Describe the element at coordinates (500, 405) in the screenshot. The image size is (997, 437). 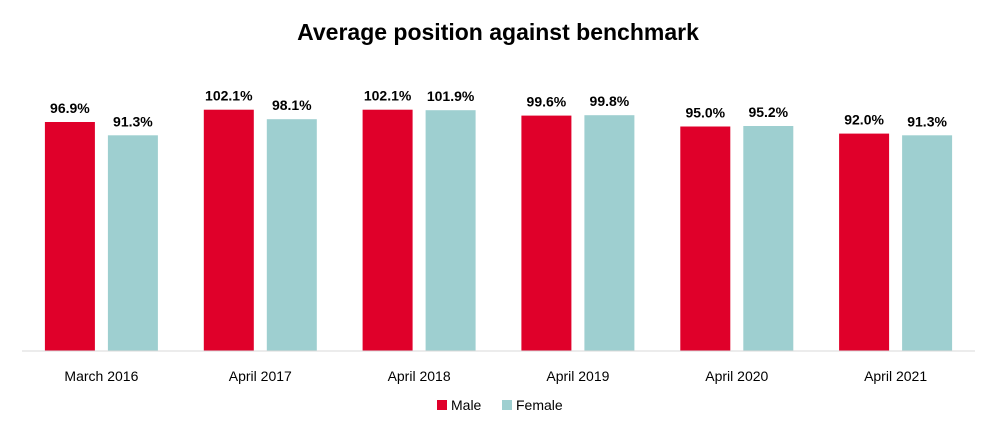
I see `legend: Male Female` at that location.